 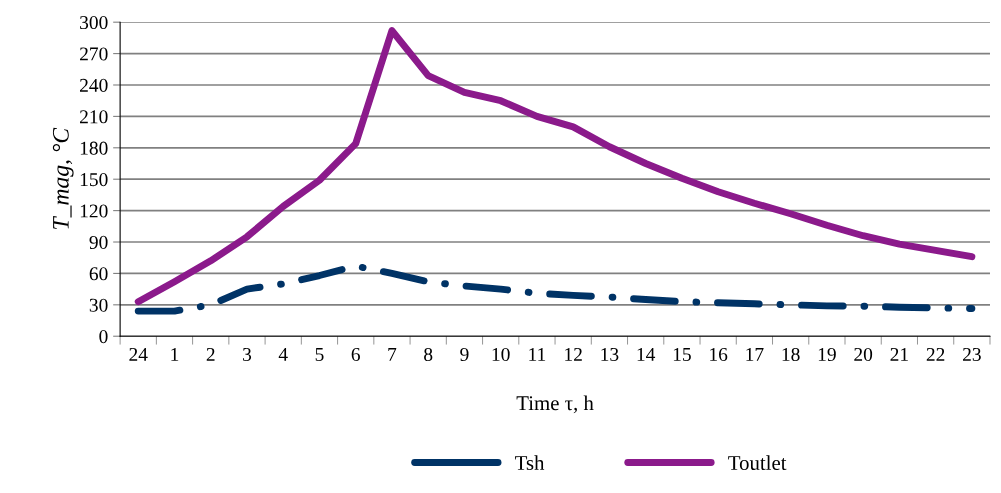 What do you see at coordinates (94, 54) in the screenshot?
I see `y-tick-label: 270` at bounding box center [94, 54].